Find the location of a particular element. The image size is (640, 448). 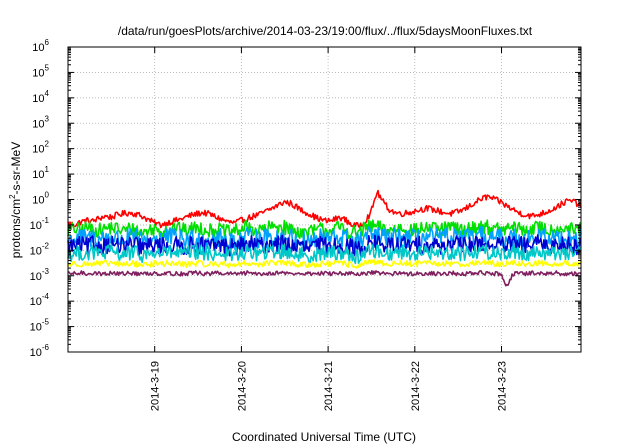

x-tick-label: 2014-3-21 is located at coordinates (329, 386).